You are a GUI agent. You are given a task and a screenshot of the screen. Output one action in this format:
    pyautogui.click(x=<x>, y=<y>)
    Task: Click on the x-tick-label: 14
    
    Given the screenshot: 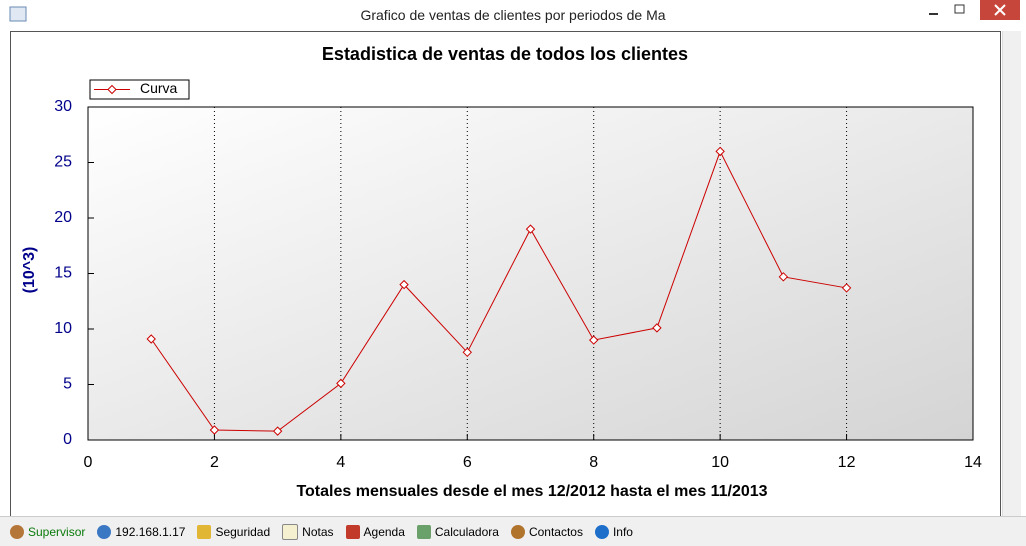 What is the action you would take?
    pyautogui.click(x=973, y=462)
    